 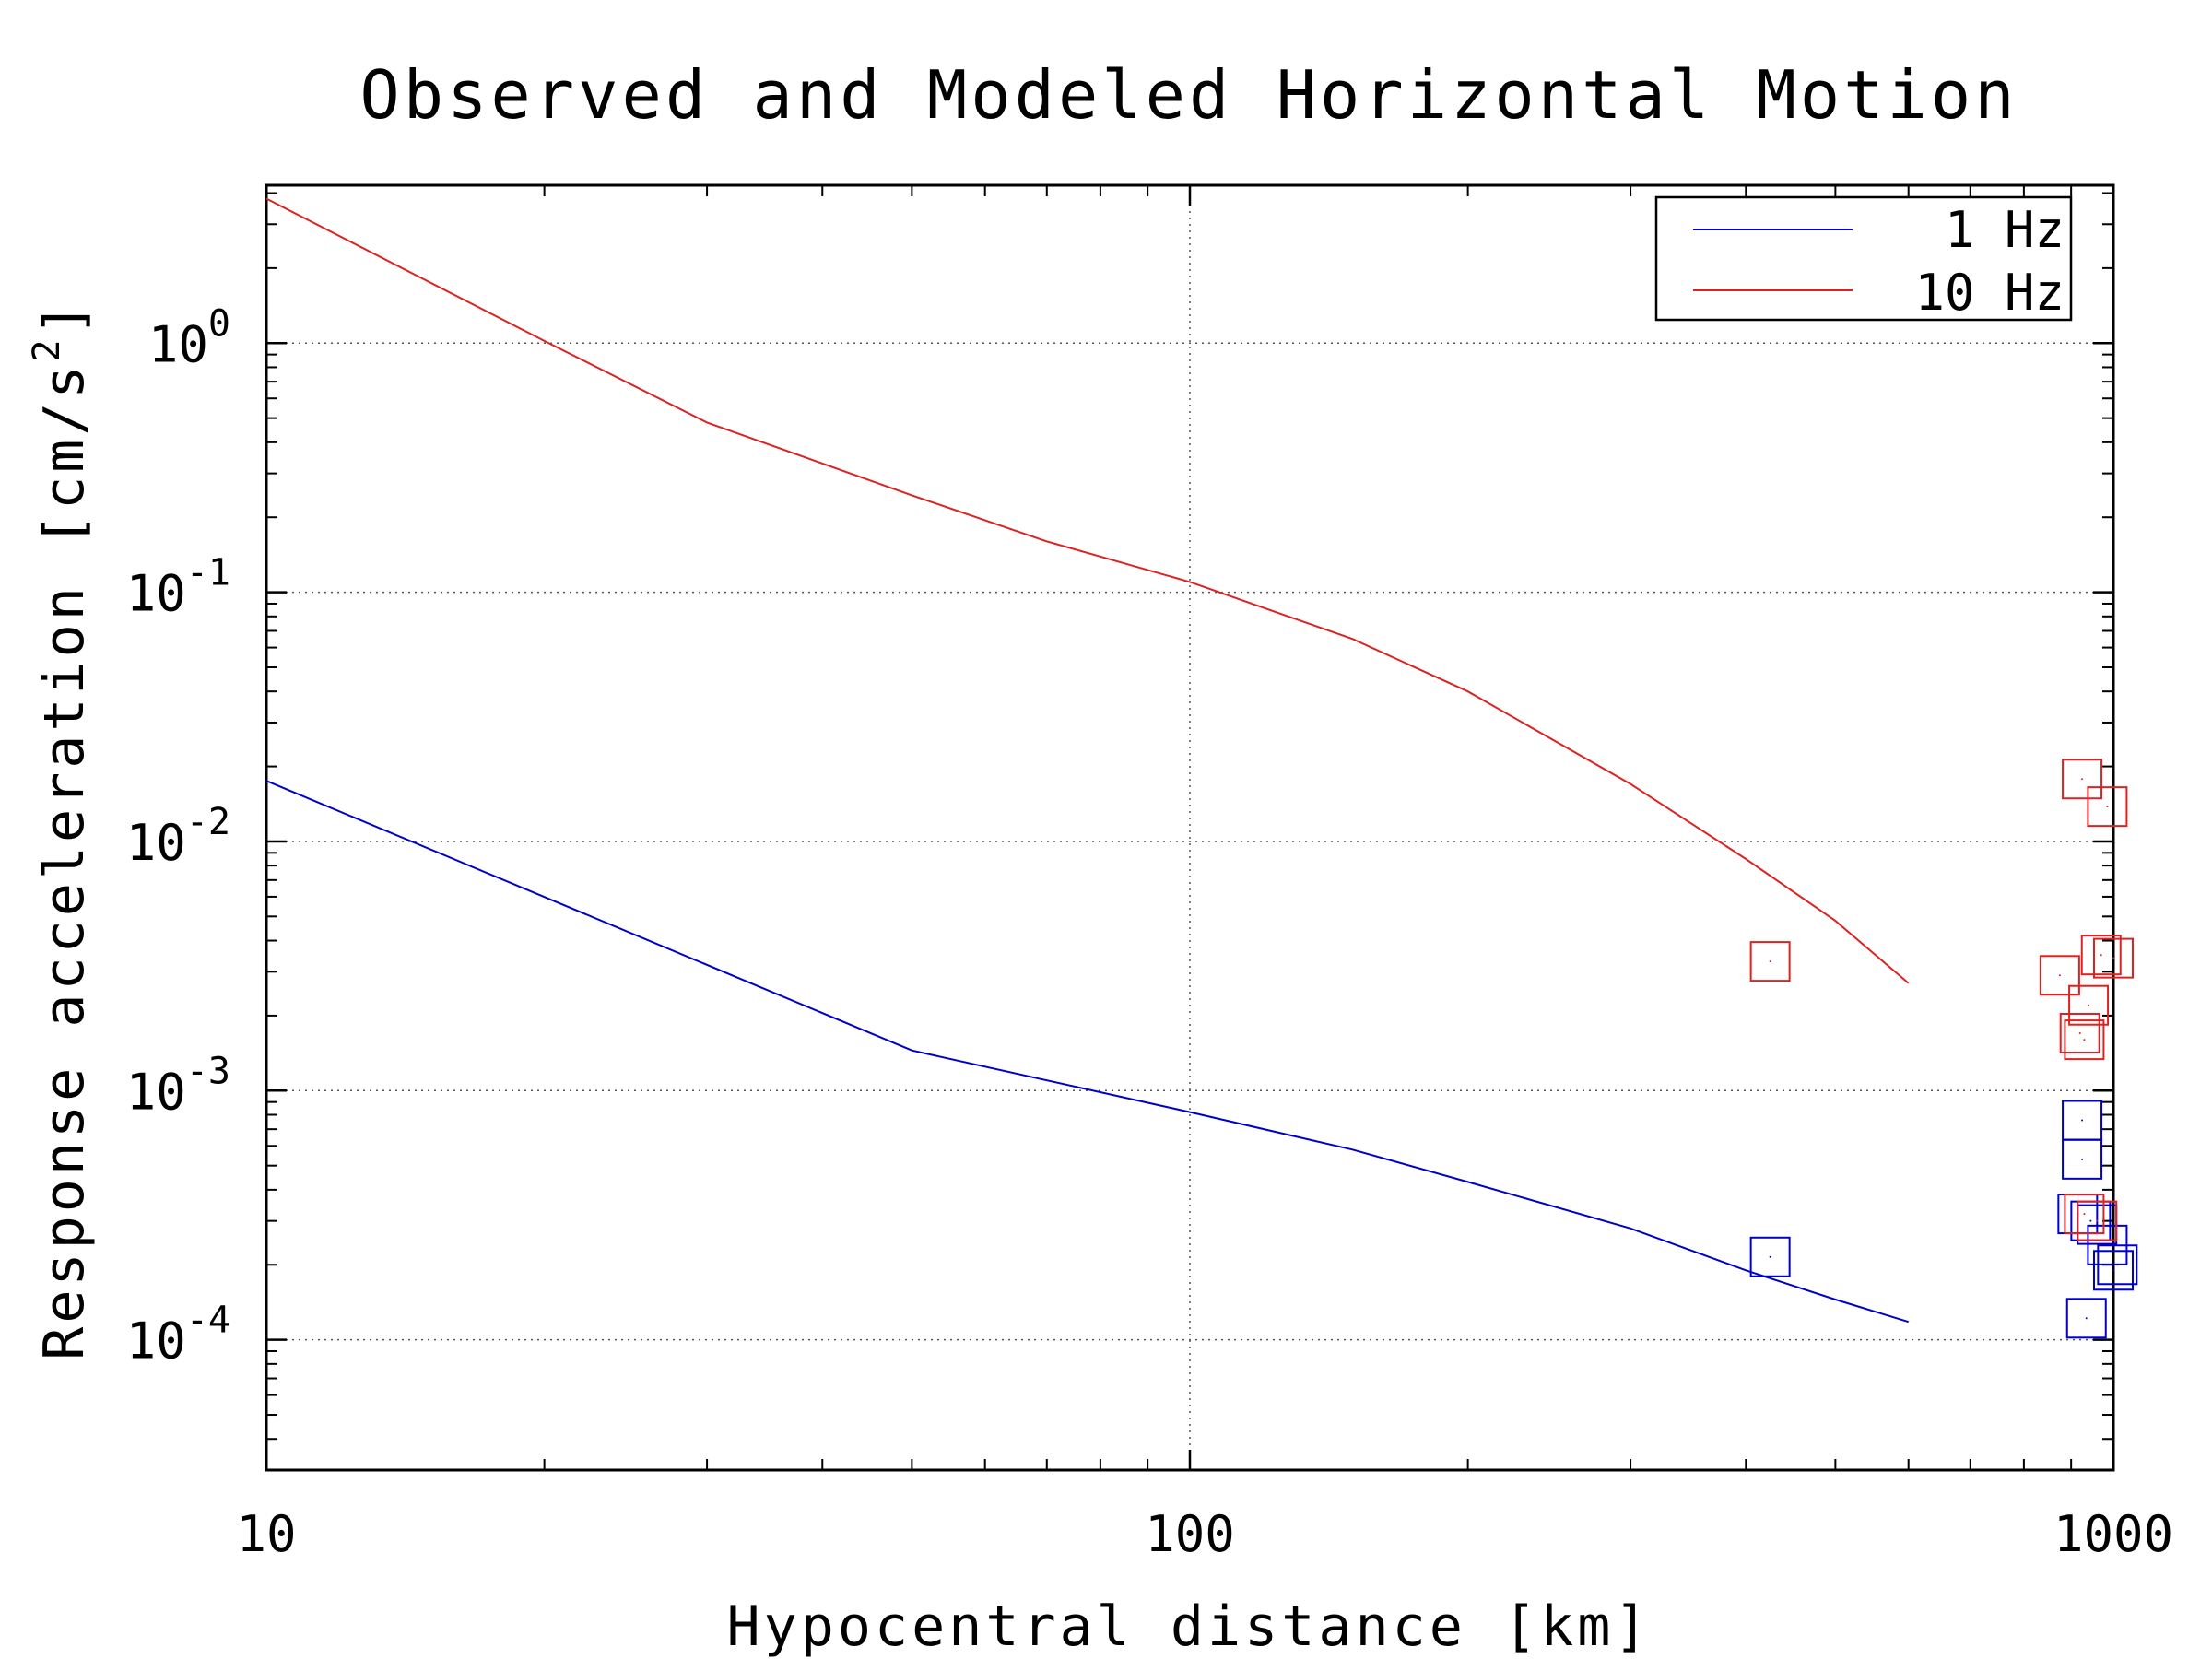 I want to click on y-tick-label: 10⁻¹, so click(x=178, y=587).